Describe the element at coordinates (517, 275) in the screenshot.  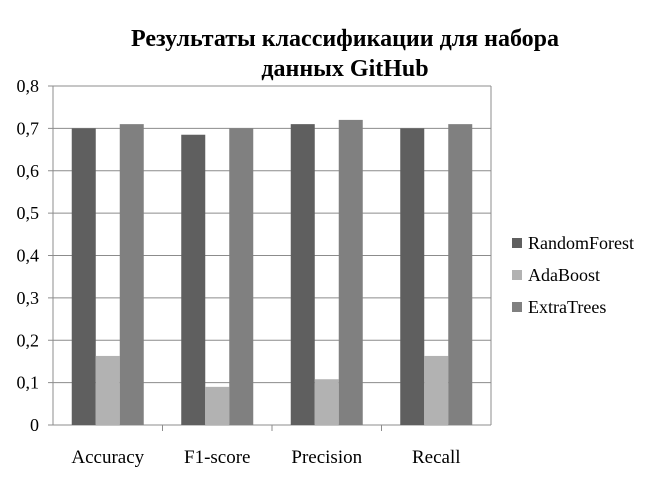
I see `legend-swatch-adaboost` at that location.